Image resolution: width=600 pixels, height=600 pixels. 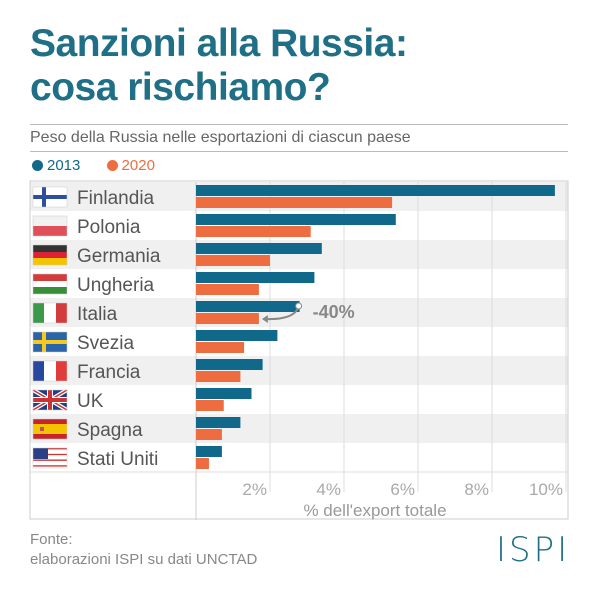 I want to click on flag-icon-stati-uniti, so click(x=50, y=458).